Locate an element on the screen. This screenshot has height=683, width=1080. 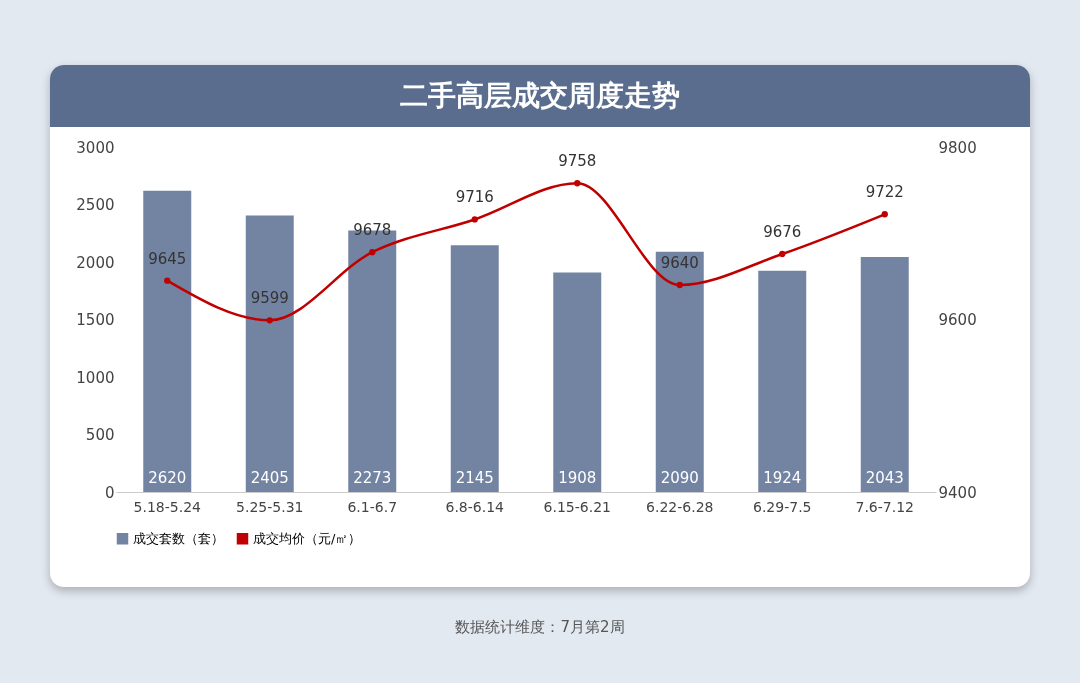
data-label: 9645 is located at coordinates (167, 258).